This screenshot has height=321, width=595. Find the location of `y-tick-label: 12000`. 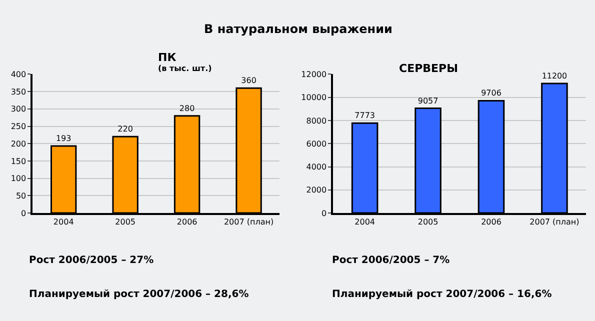

y-tick-label: 12000 is located at coordinates (314, 74).